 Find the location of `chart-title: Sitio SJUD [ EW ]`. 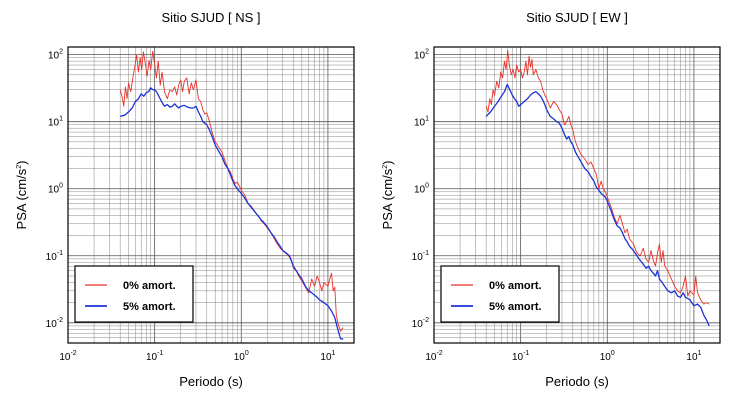

chart-title: Sitio SJUD [ EW ] is located at coordinates (577, 17).